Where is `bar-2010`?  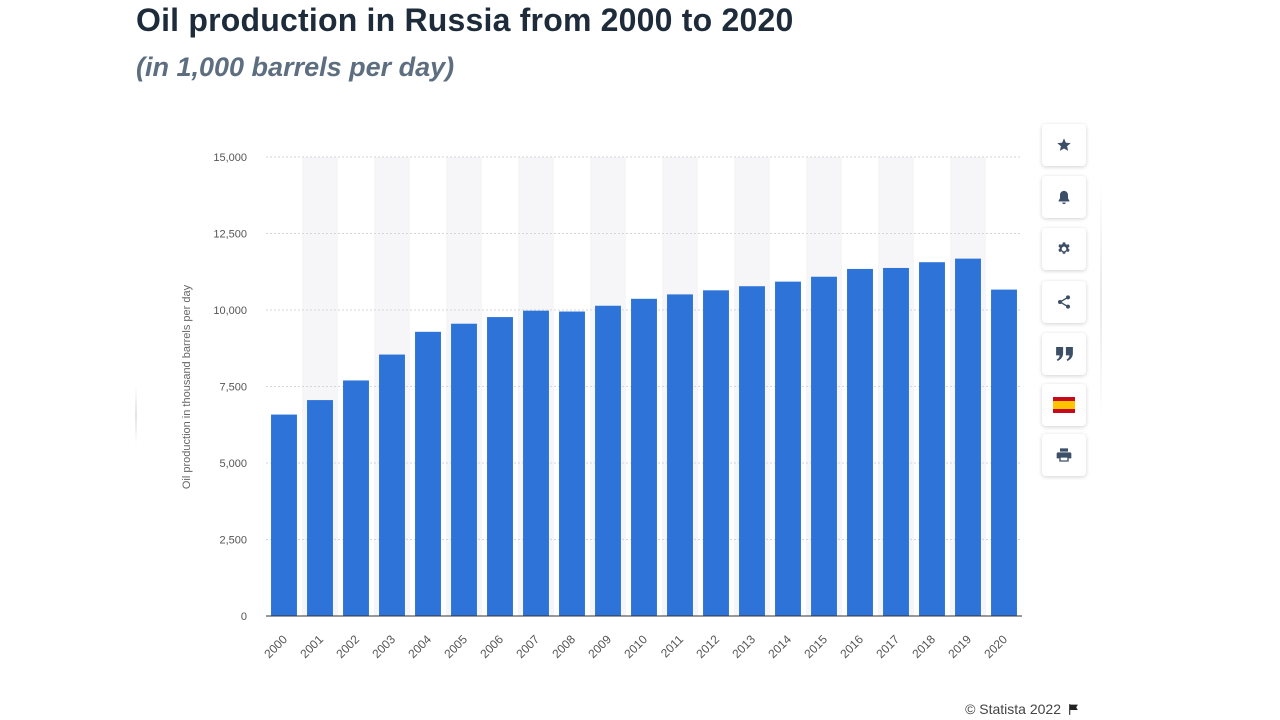
bar-2010 is located at coordinates (644, 457).